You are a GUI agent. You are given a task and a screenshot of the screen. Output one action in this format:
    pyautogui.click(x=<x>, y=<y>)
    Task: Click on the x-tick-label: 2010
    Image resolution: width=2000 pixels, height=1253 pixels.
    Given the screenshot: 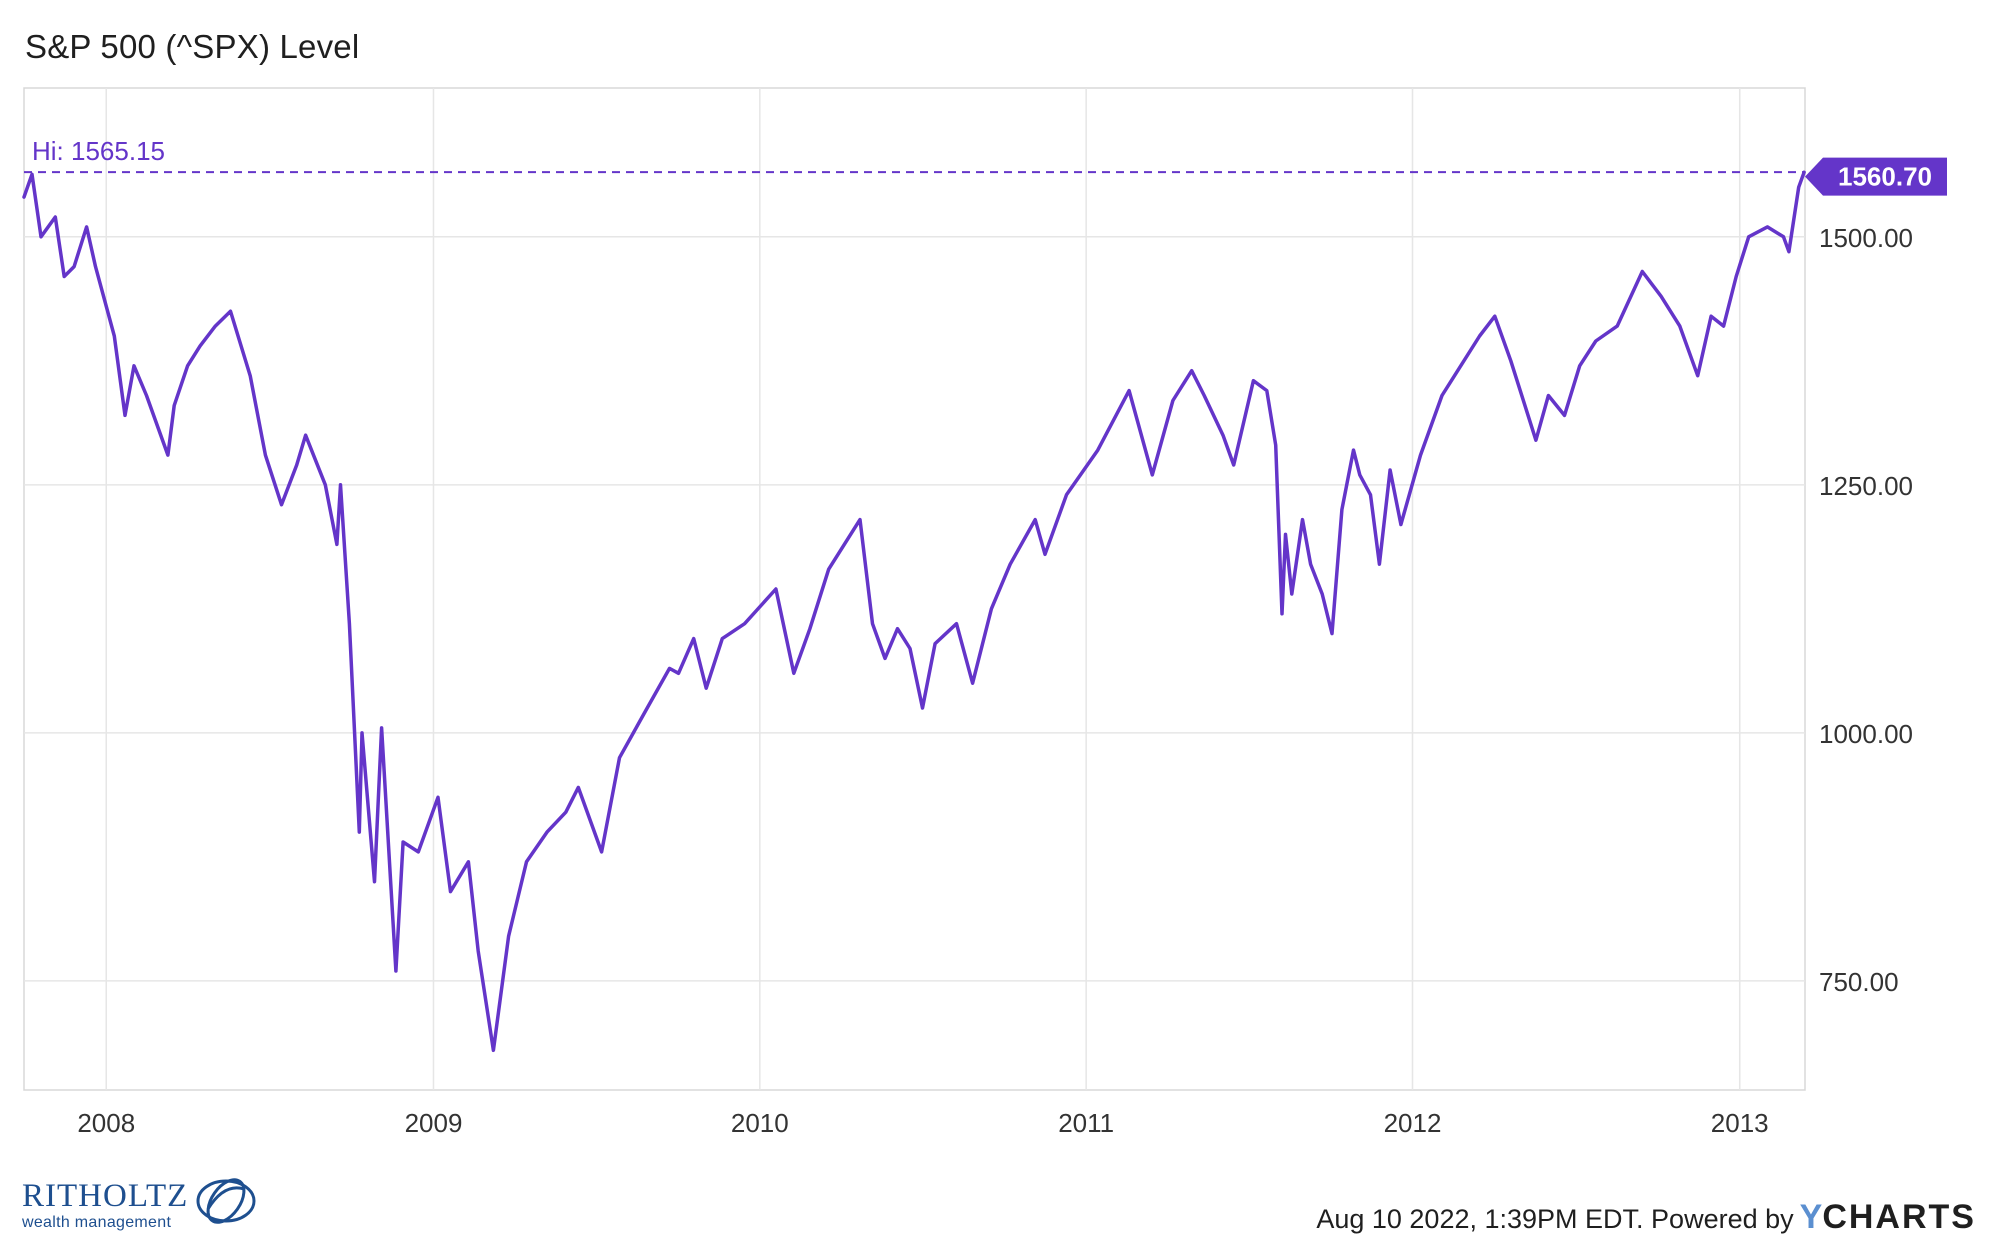 What is the action you would take?
    pyautogui.click(x=760, y=1123)
    